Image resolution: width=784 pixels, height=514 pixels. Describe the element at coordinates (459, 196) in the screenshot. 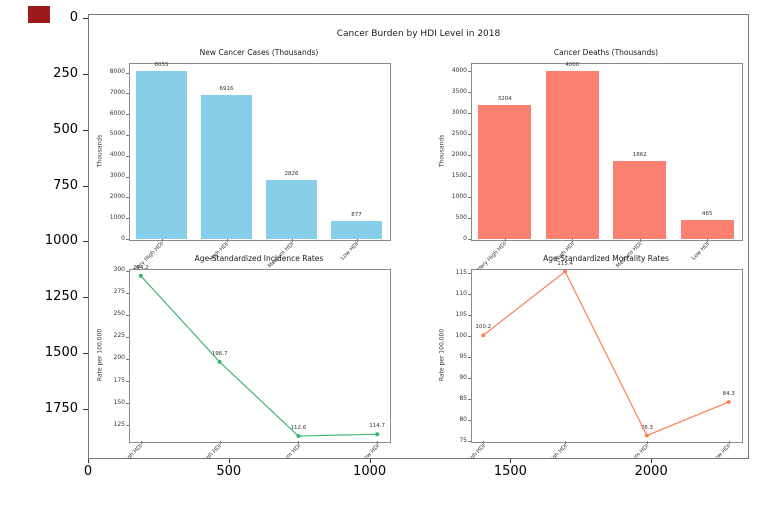

I see `y-tick-label: 1000` at that location.